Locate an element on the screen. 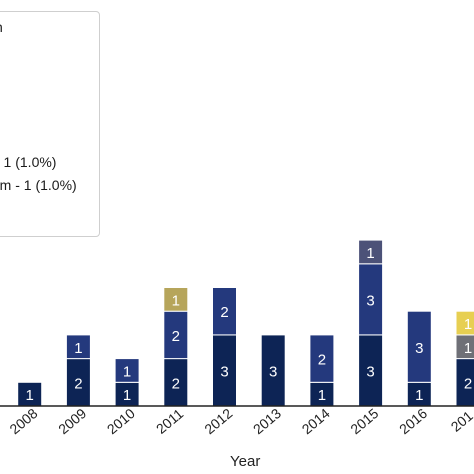 The width and height of the screenshot is (474, 474). x-tick-label: 2009 is located at coordinates (72, 421).